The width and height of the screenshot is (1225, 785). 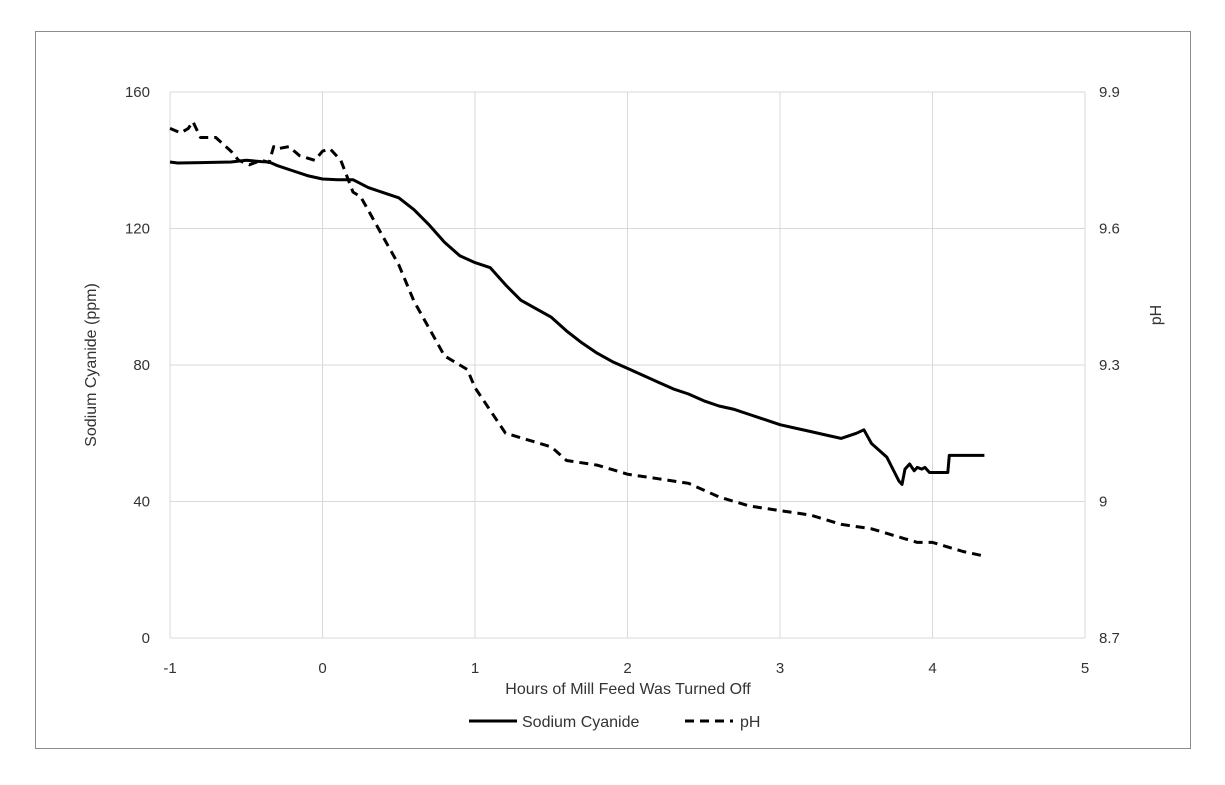 What do you see at coordinates (1085, 668) in the screenshot?
I see `x-tick-label: 5` at bounding box center [1085, 668].